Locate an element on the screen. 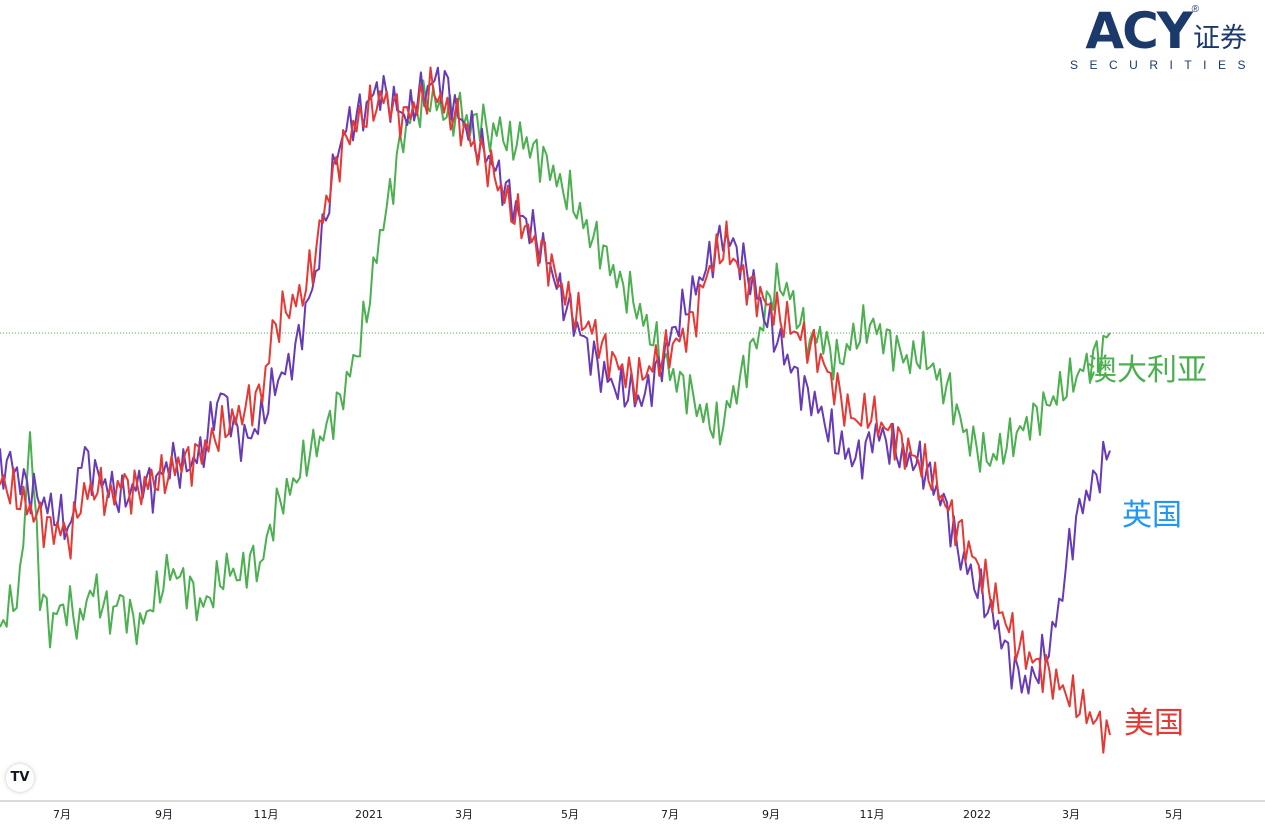 The image size is (1265, 831). registered-mark: ® is located at coordinates (1195, 9).